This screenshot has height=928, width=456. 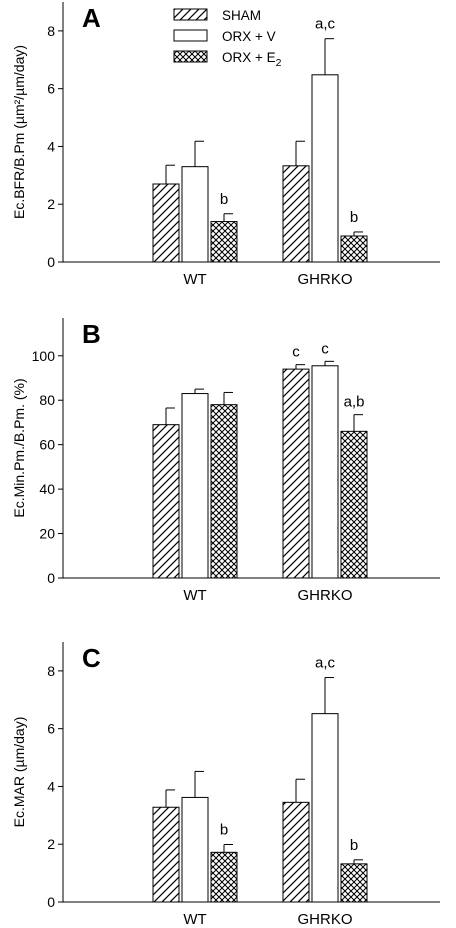 I want to click on panel-letter: B, so click(x=91, y=334).